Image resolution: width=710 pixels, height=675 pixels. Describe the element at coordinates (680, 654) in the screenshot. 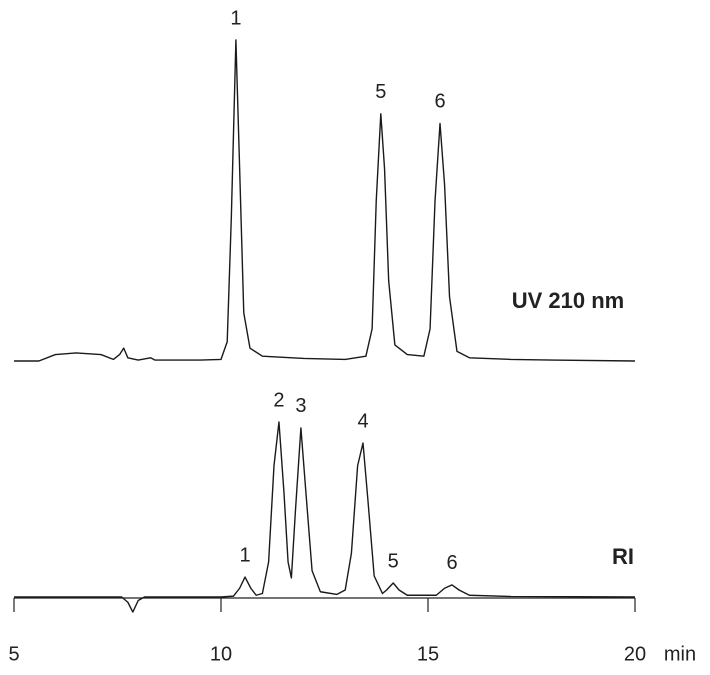

I see `x-axis-label: min` at that location.